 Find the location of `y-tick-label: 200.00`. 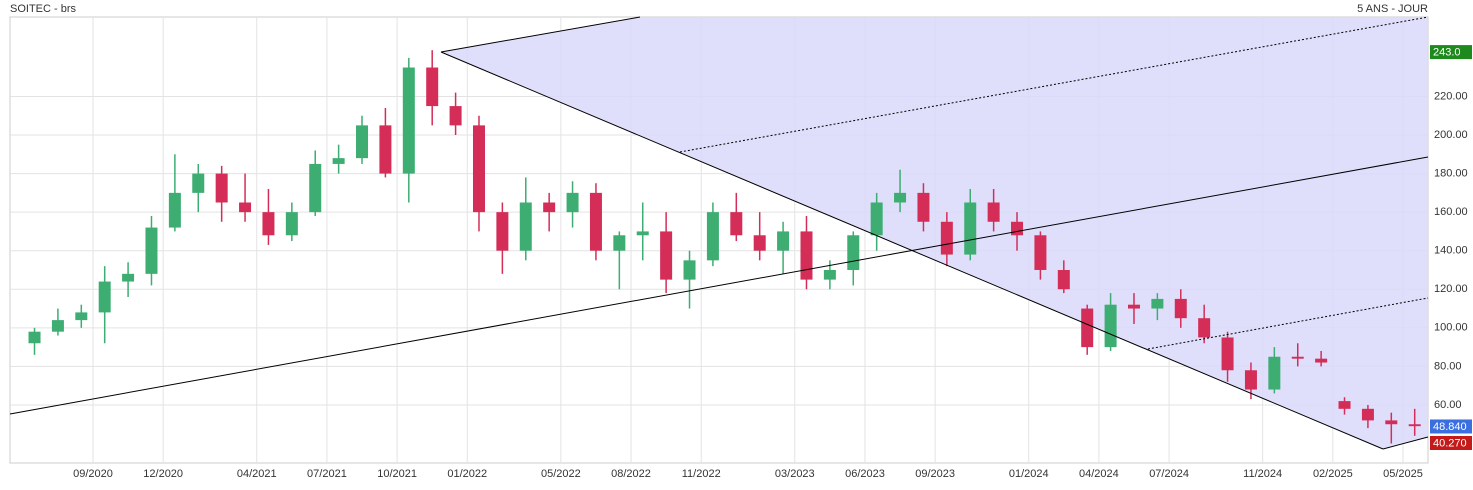

y-tick-label: 200.00 is located at coordinates (1451, 135).